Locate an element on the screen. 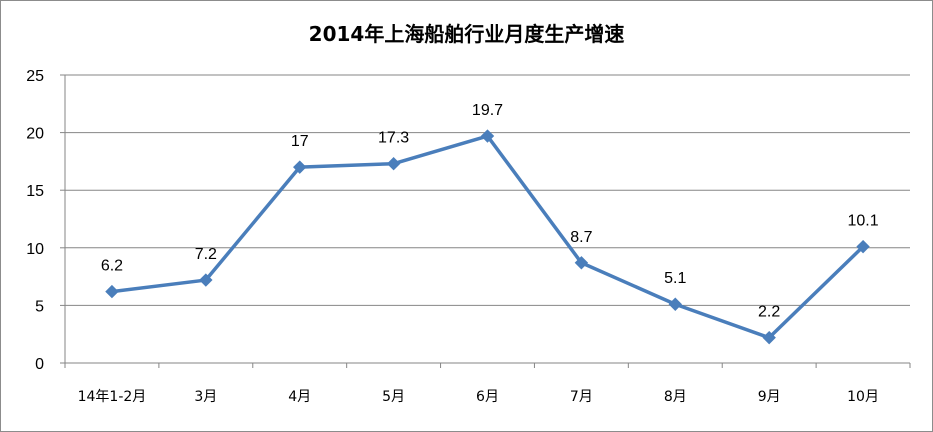 The height and width of the screenshot is (432, 933). x-tick-label: 9月 is located at coordinates (769, 397).